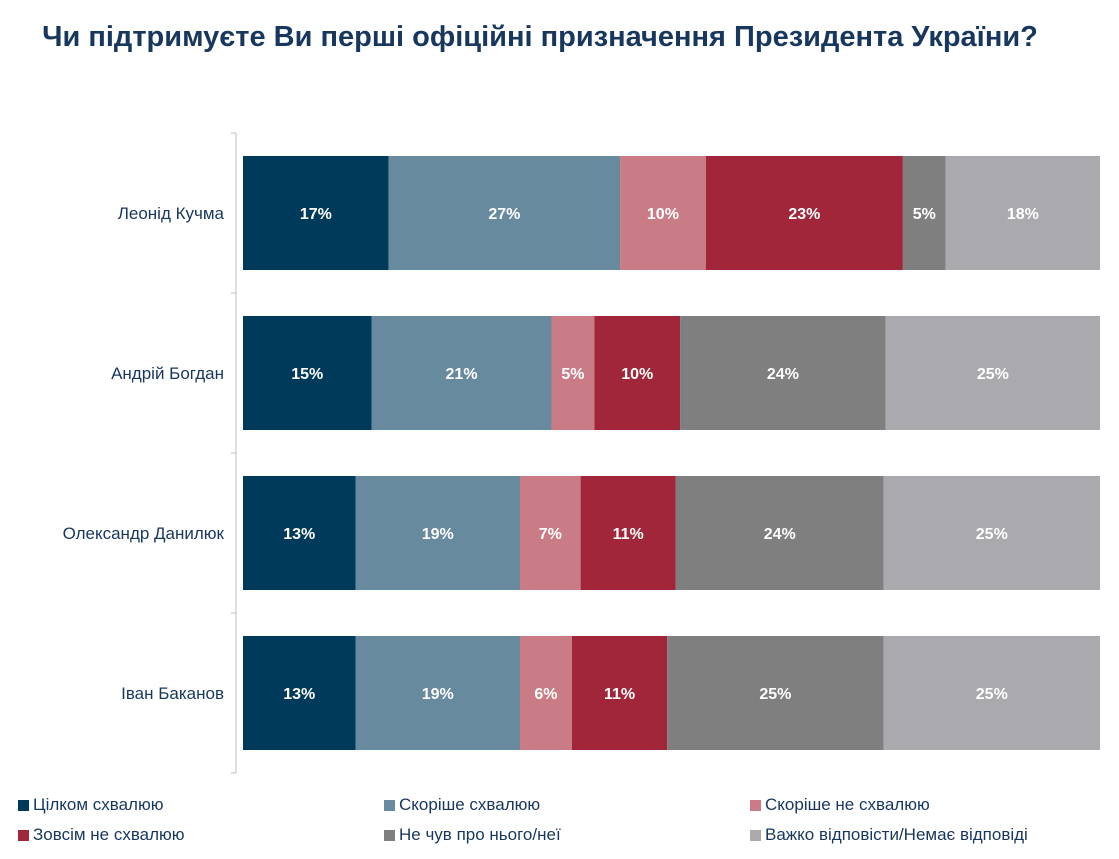 The image size is (1119, 859). I want to click on data-label: 18%, so click(1023, 214).